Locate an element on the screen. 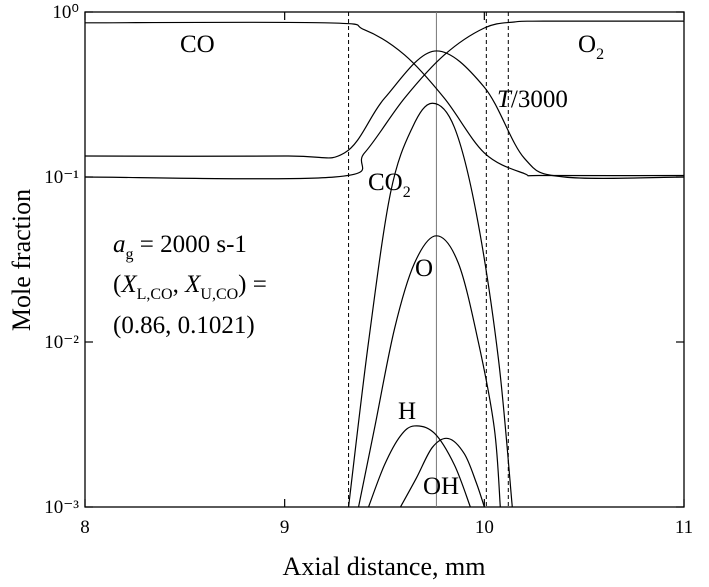 Image resolution: width=709 pixels, height=587 pixels. annotation: (XL,CO, XU,CO) = is located at coordinates (190, 287).